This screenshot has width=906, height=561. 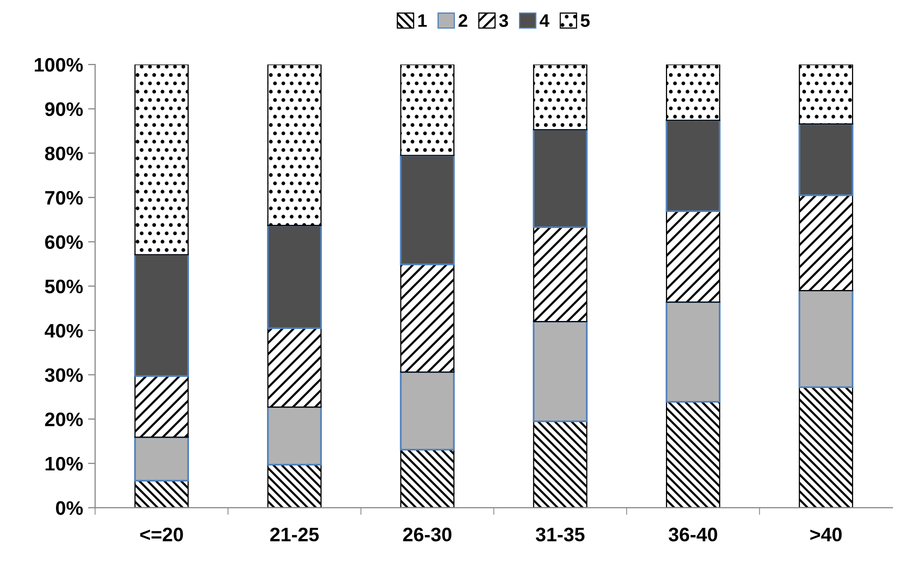 What do you see at coordinates (64, 153) in the screenshot?
I see `y-tick-label: 80%` at bounding box center [64, 153].